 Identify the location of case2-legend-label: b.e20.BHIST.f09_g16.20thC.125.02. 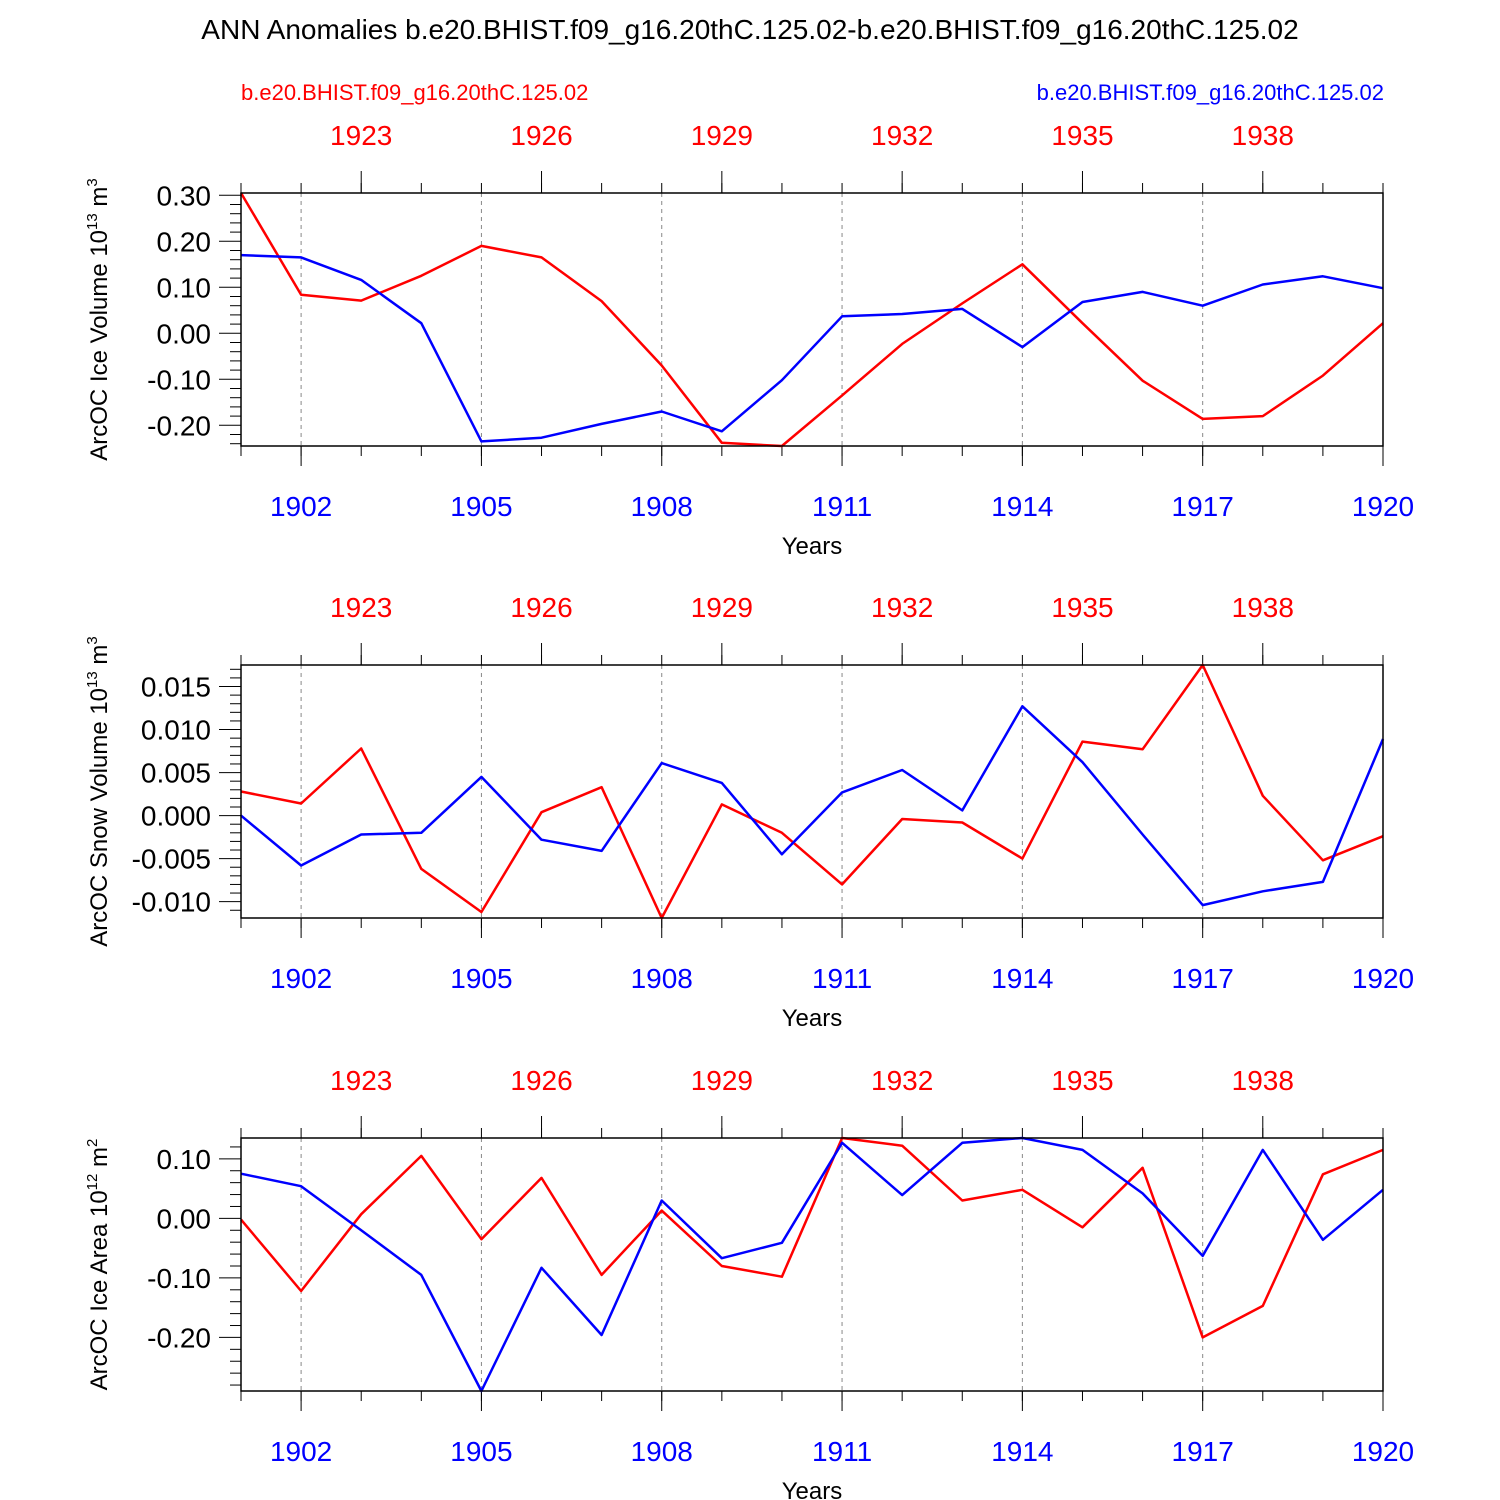
(1210, 92).